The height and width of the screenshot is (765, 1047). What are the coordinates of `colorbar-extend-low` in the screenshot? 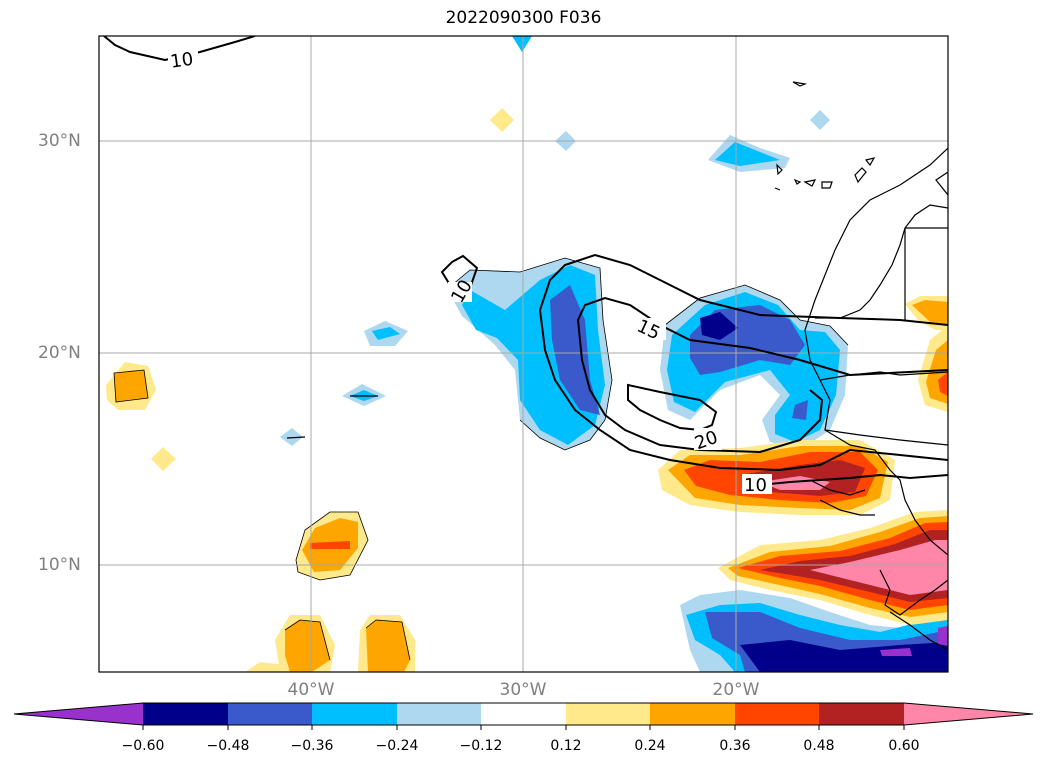 It's located at (78, 714).